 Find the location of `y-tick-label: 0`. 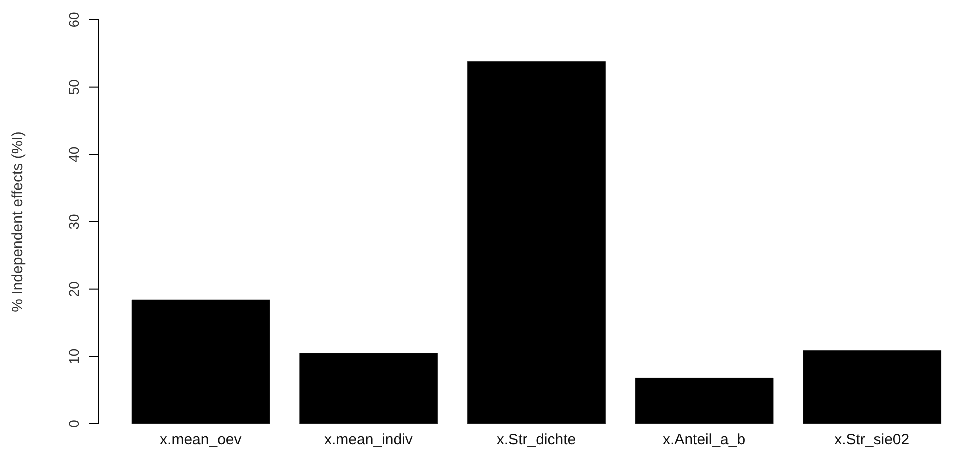

y-tick-label: 0 is located at coordinates (74, 424).